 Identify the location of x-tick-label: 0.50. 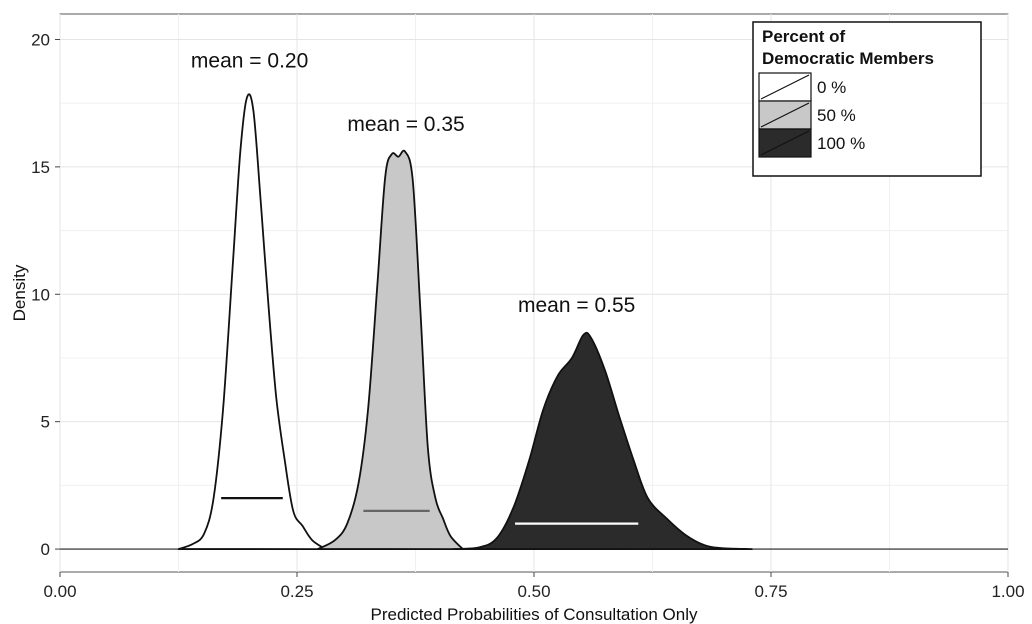
(533, 591).